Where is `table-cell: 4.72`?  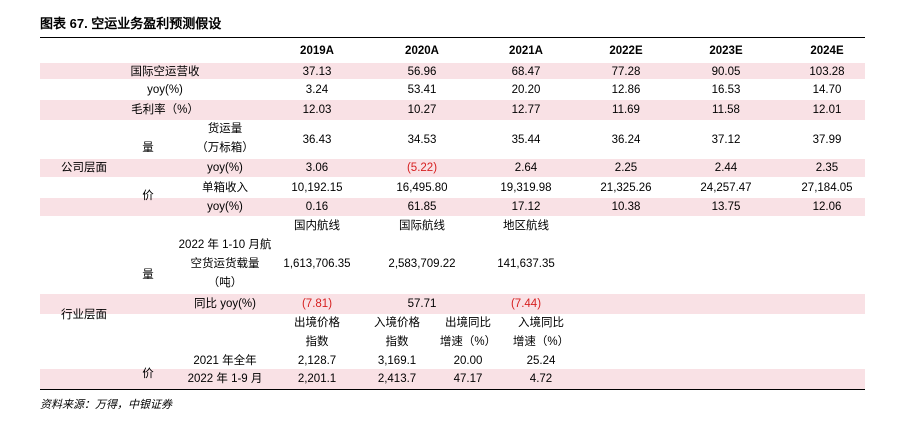 table-cell: 4.72 is located at coordinates (541, 379).